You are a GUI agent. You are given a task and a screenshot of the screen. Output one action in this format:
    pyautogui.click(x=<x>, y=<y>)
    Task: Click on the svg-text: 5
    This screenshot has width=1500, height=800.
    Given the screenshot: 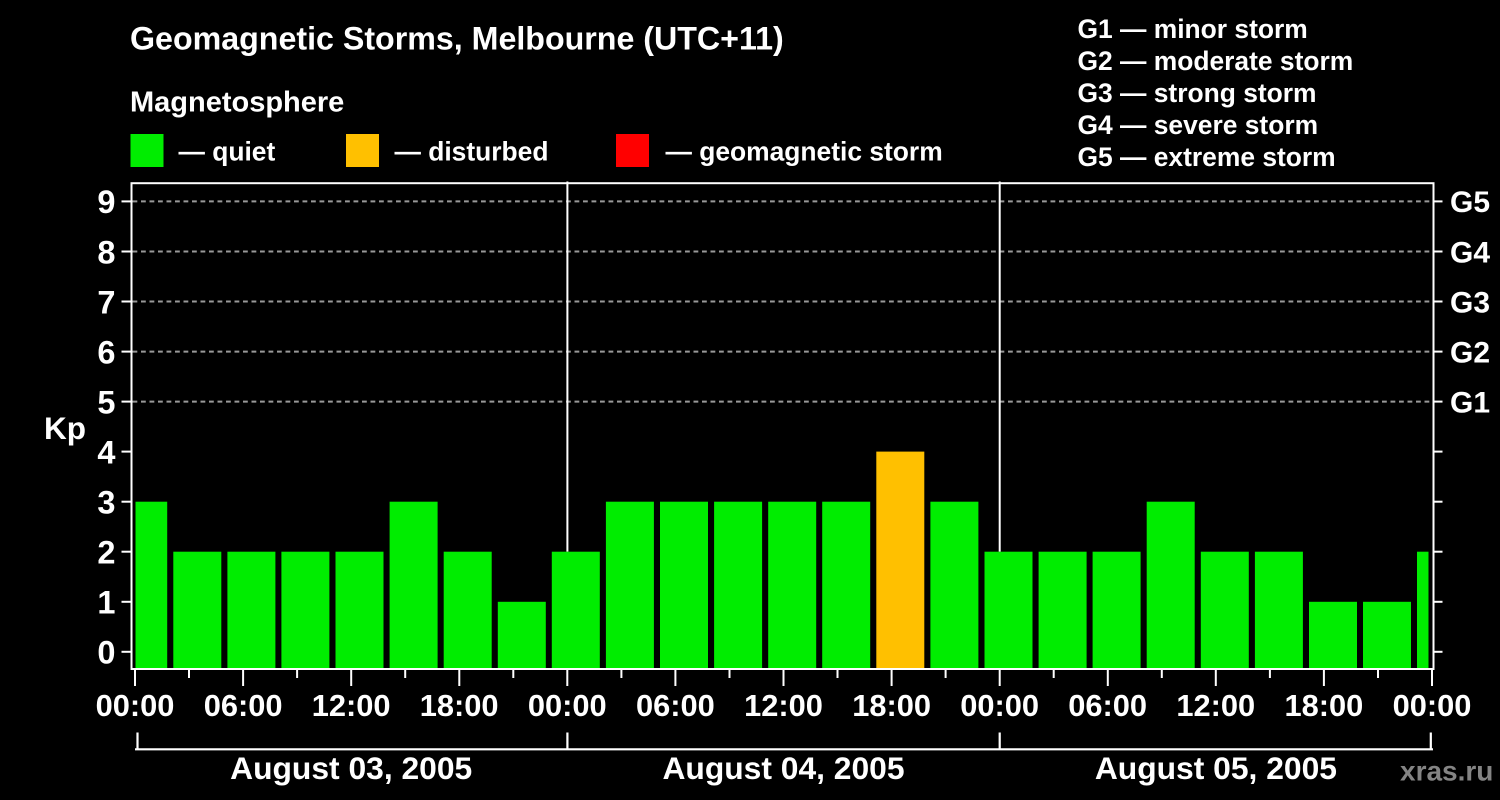 What is the action you would take?
    pyautogui.click(x=106, y=402)
    